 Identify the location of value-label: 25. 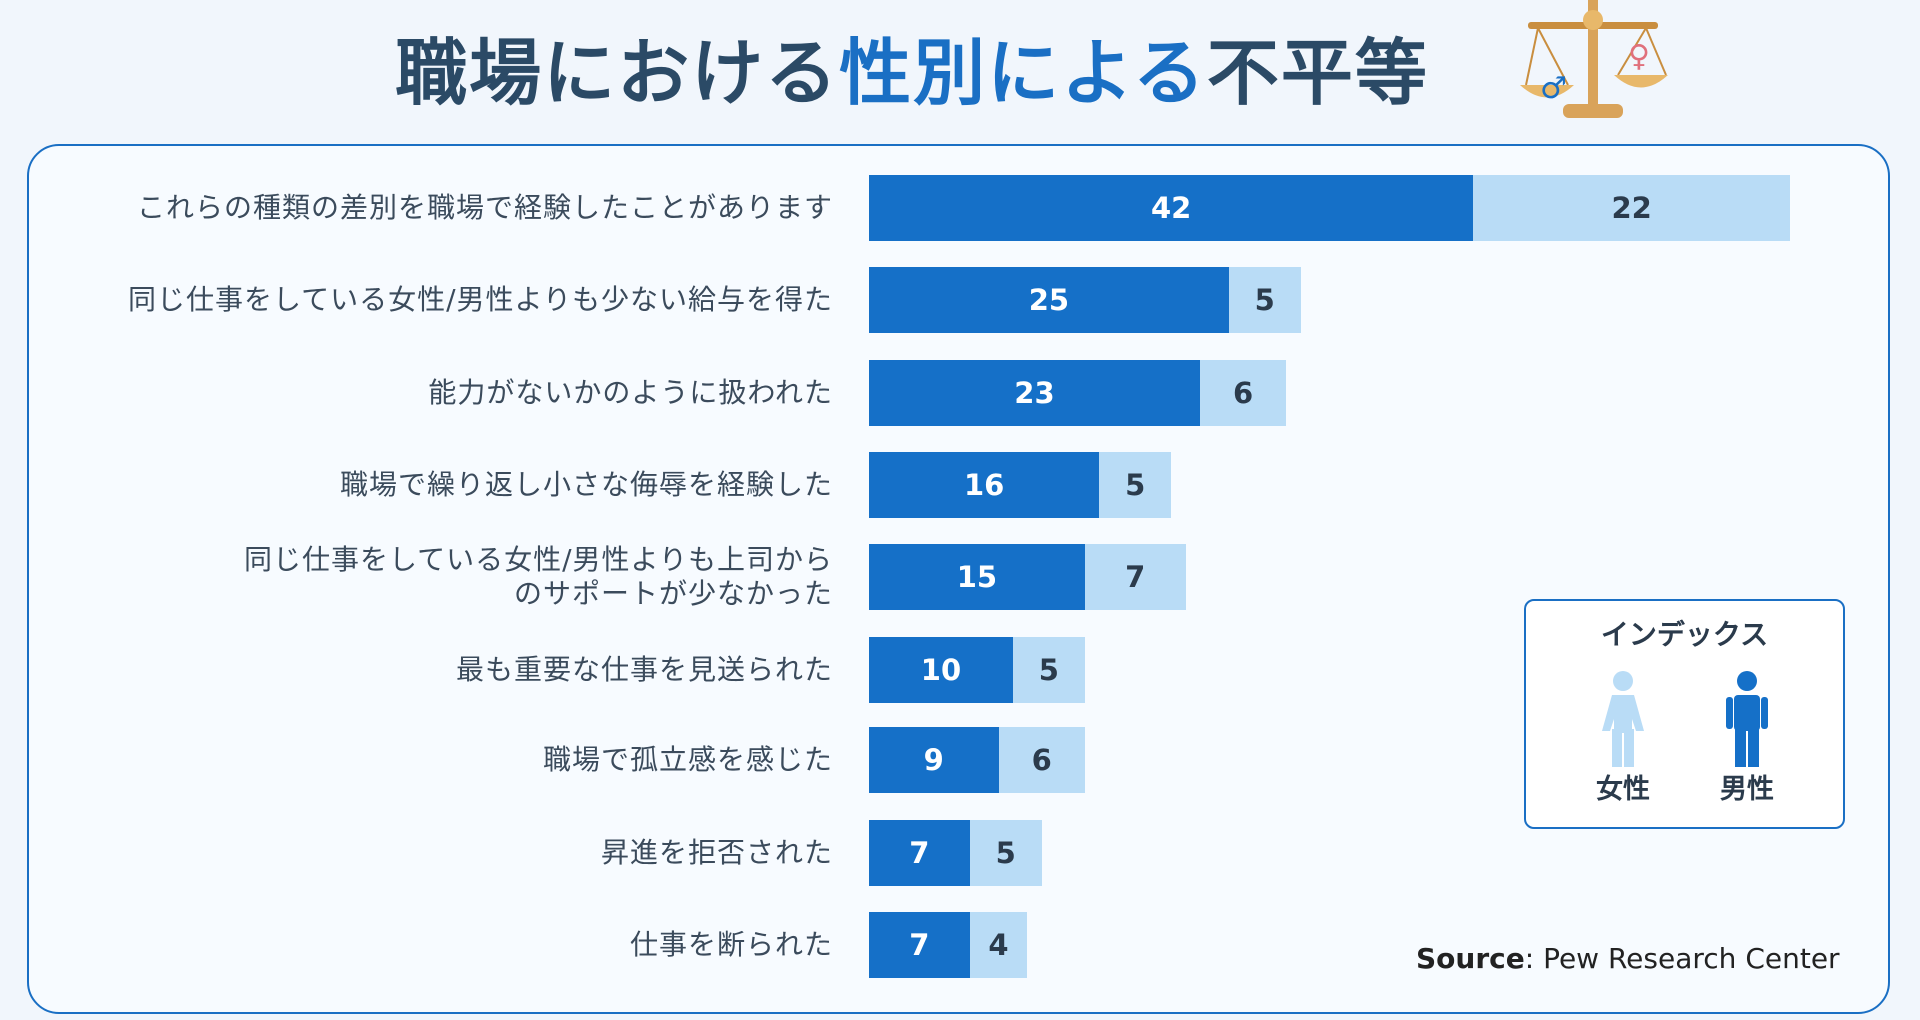
(1049, 300).